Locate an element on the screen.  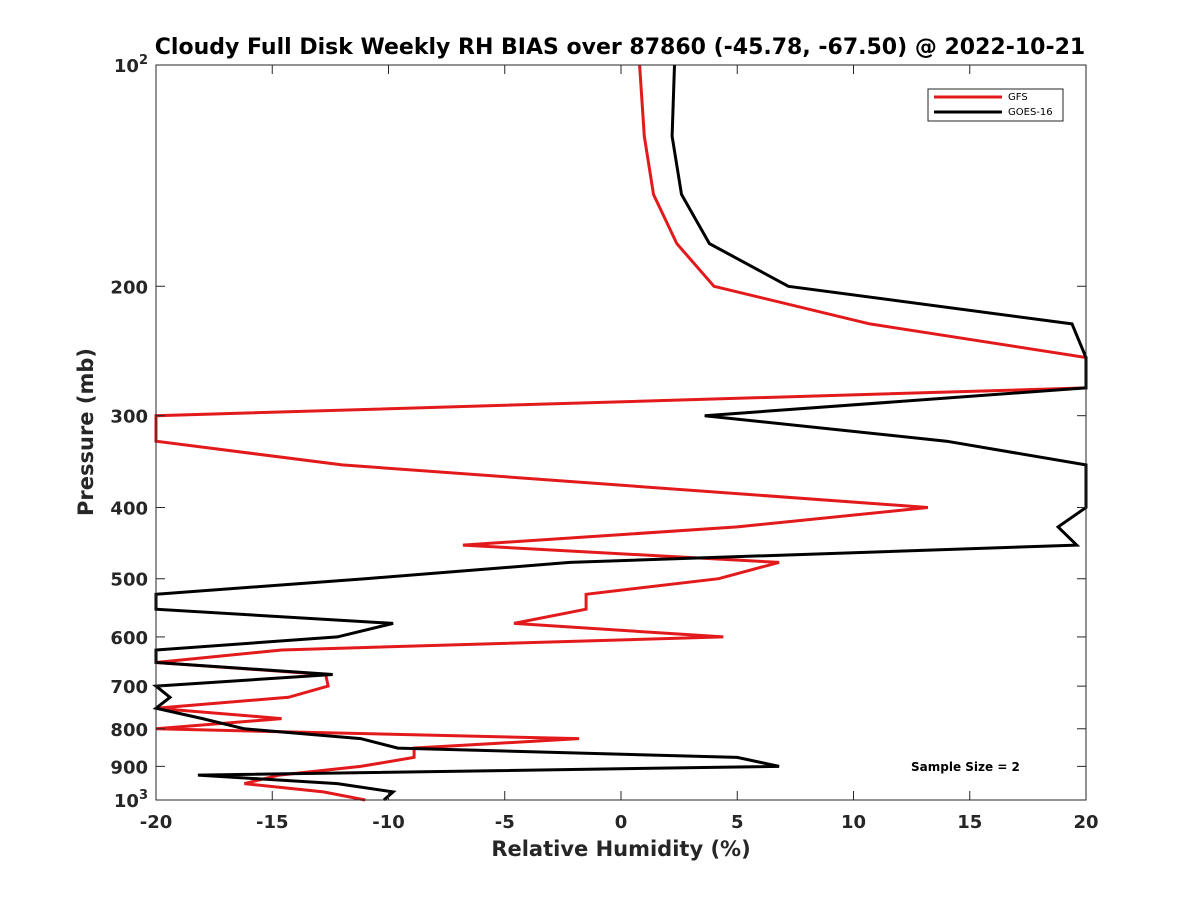
legend-gfs-label: GFS is located at coordinates (1018, 97).